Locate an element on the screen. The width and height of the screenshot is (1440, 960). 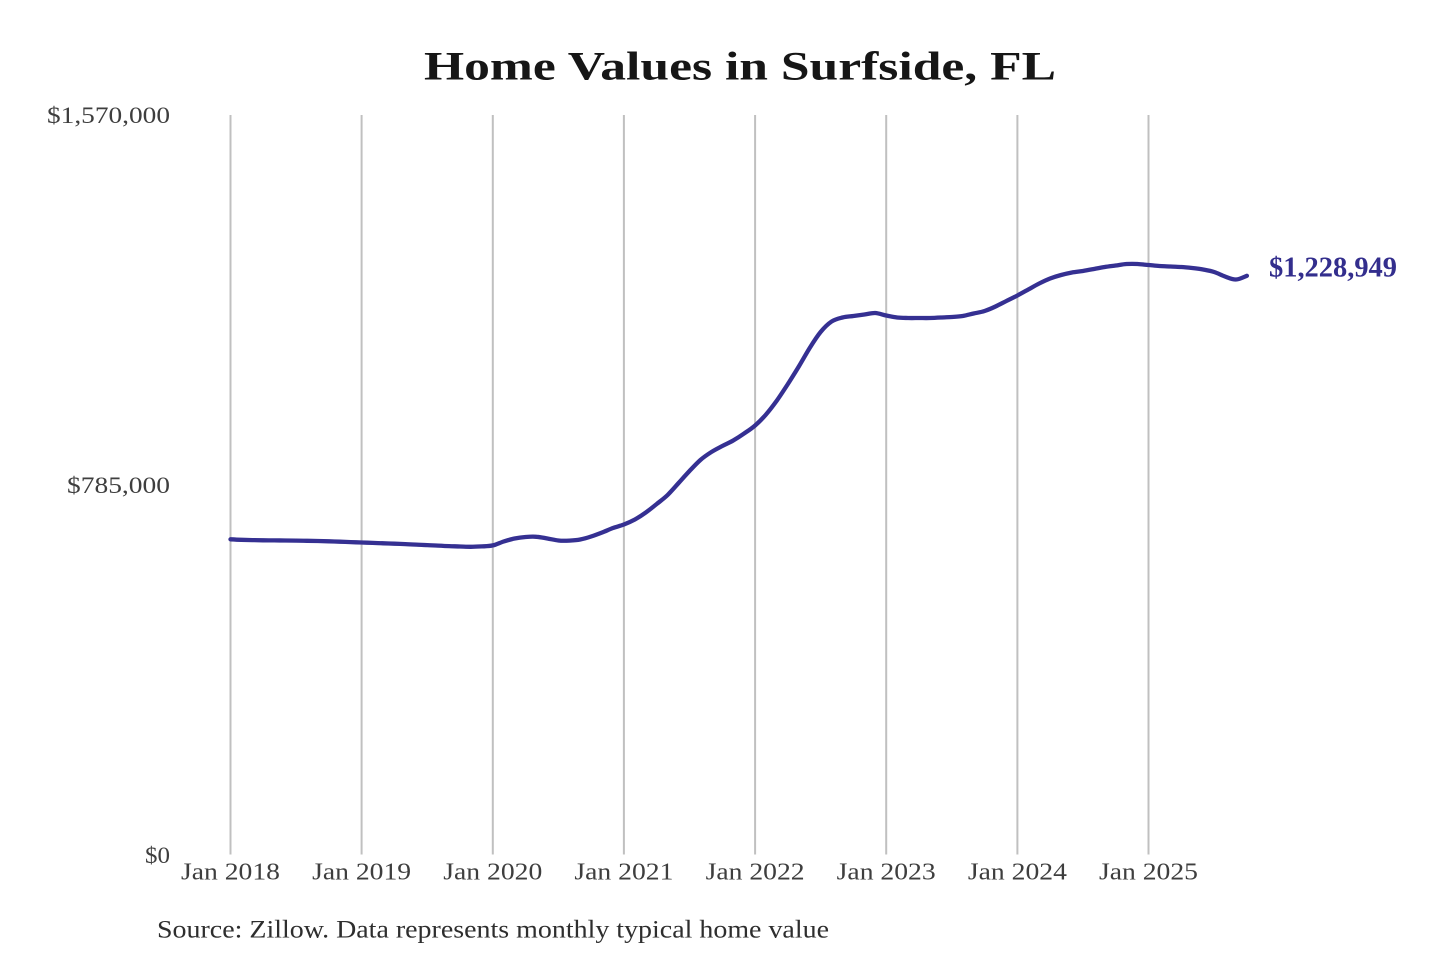
svg-text: $1,228,949 is located at coordinates (1333, 268).